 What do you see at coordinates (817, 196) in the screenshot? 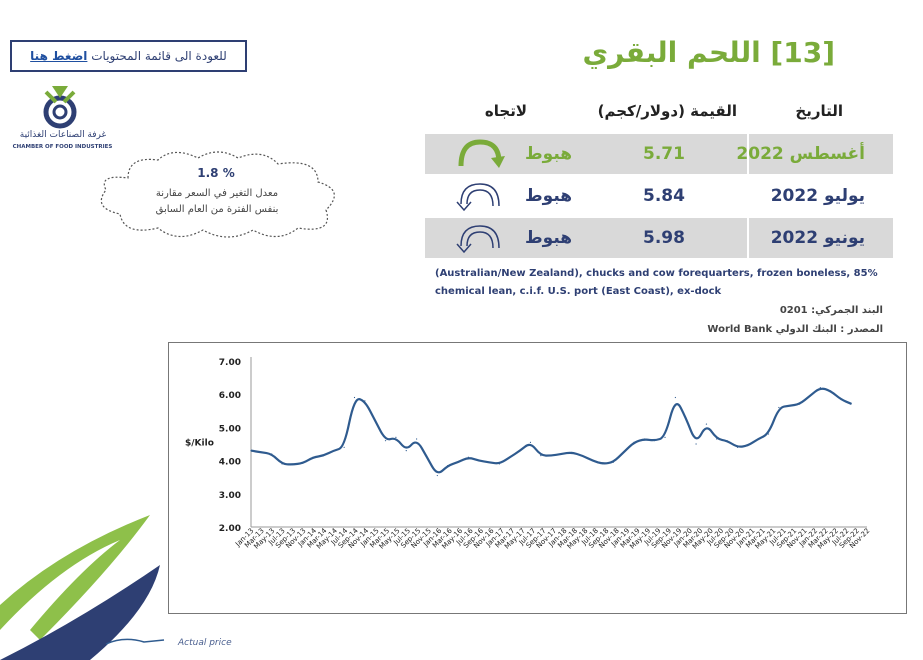
I see `row-date: يوليو 2022` at bounding box center [817, 196].